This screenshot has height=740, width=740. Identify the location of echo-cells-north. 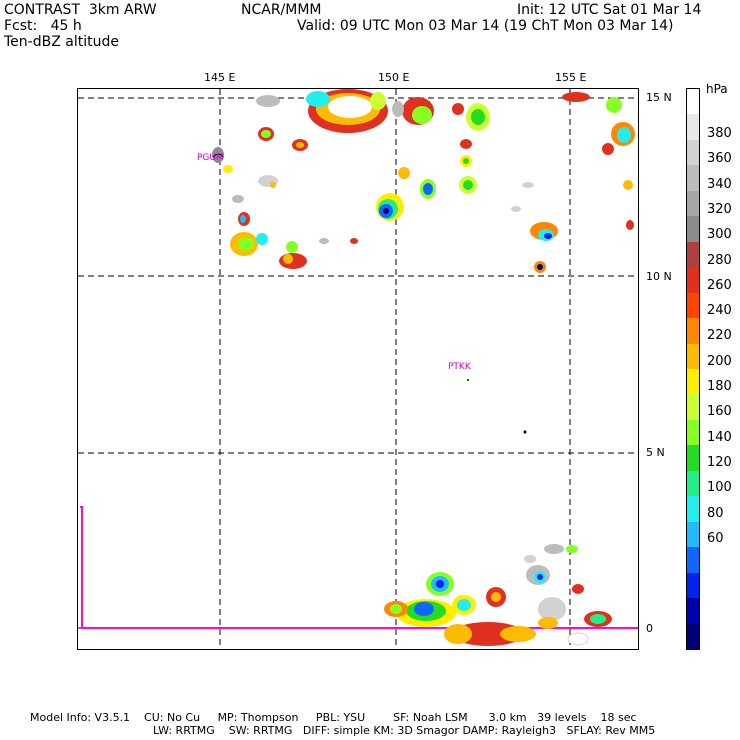
(423, 181).